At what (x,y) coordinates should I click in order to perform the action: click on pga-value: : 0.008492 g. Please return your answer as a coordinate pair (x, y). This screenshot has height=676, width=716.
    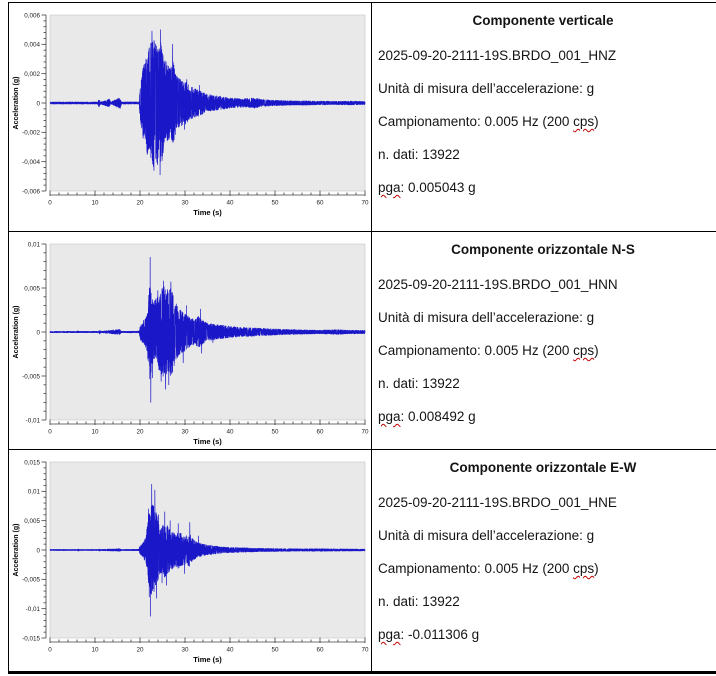
    Looking at the image, I should click on (438, 416).